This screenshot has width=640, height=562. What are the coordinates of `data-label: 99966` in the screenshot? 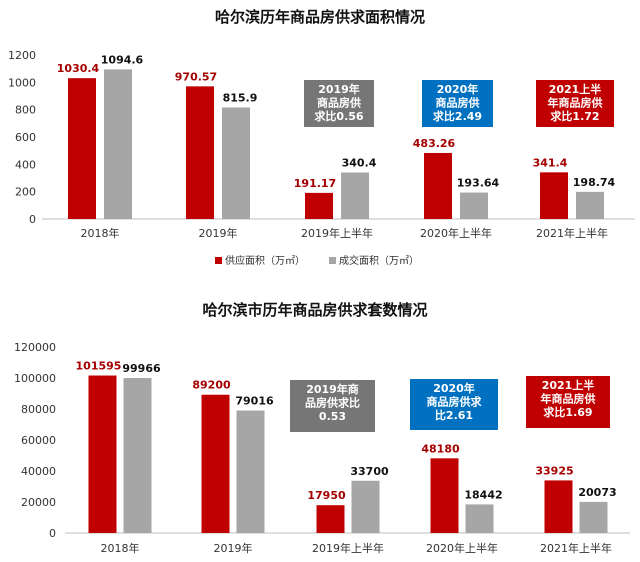 It's located at (141, 368).